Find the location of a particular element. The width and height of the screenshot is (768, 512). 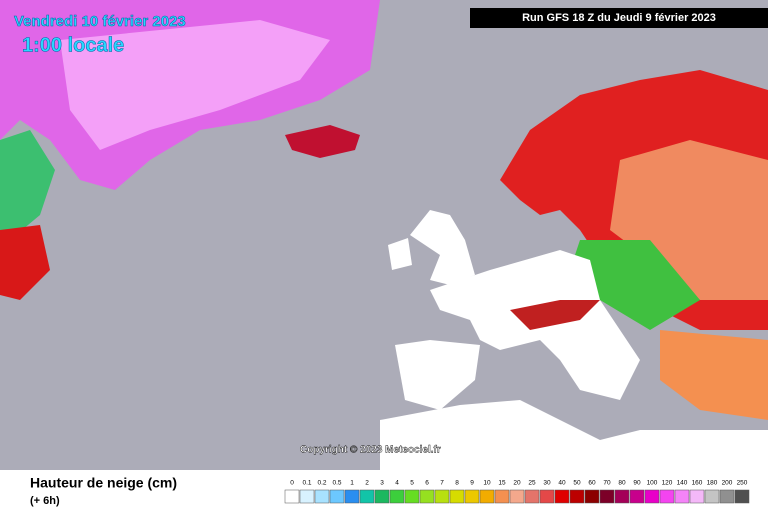

legend-label: 3 is located at coordinates (382, 483).